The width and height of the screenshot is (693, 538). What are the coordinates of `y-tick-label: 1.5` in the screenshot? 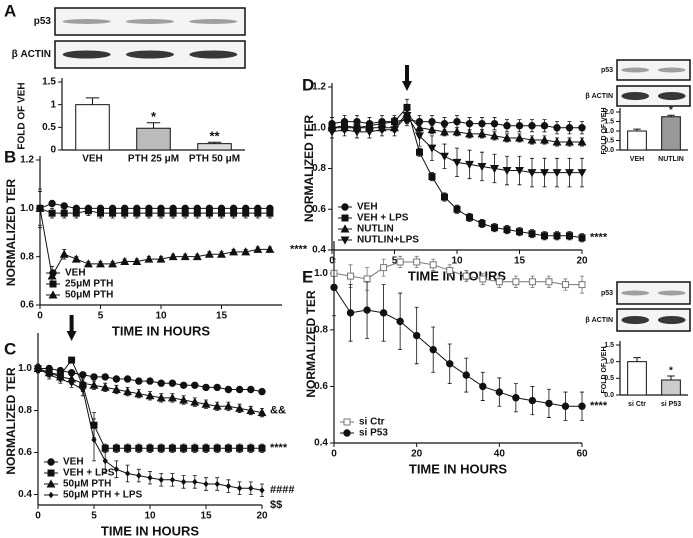 It's located at (609, 121).